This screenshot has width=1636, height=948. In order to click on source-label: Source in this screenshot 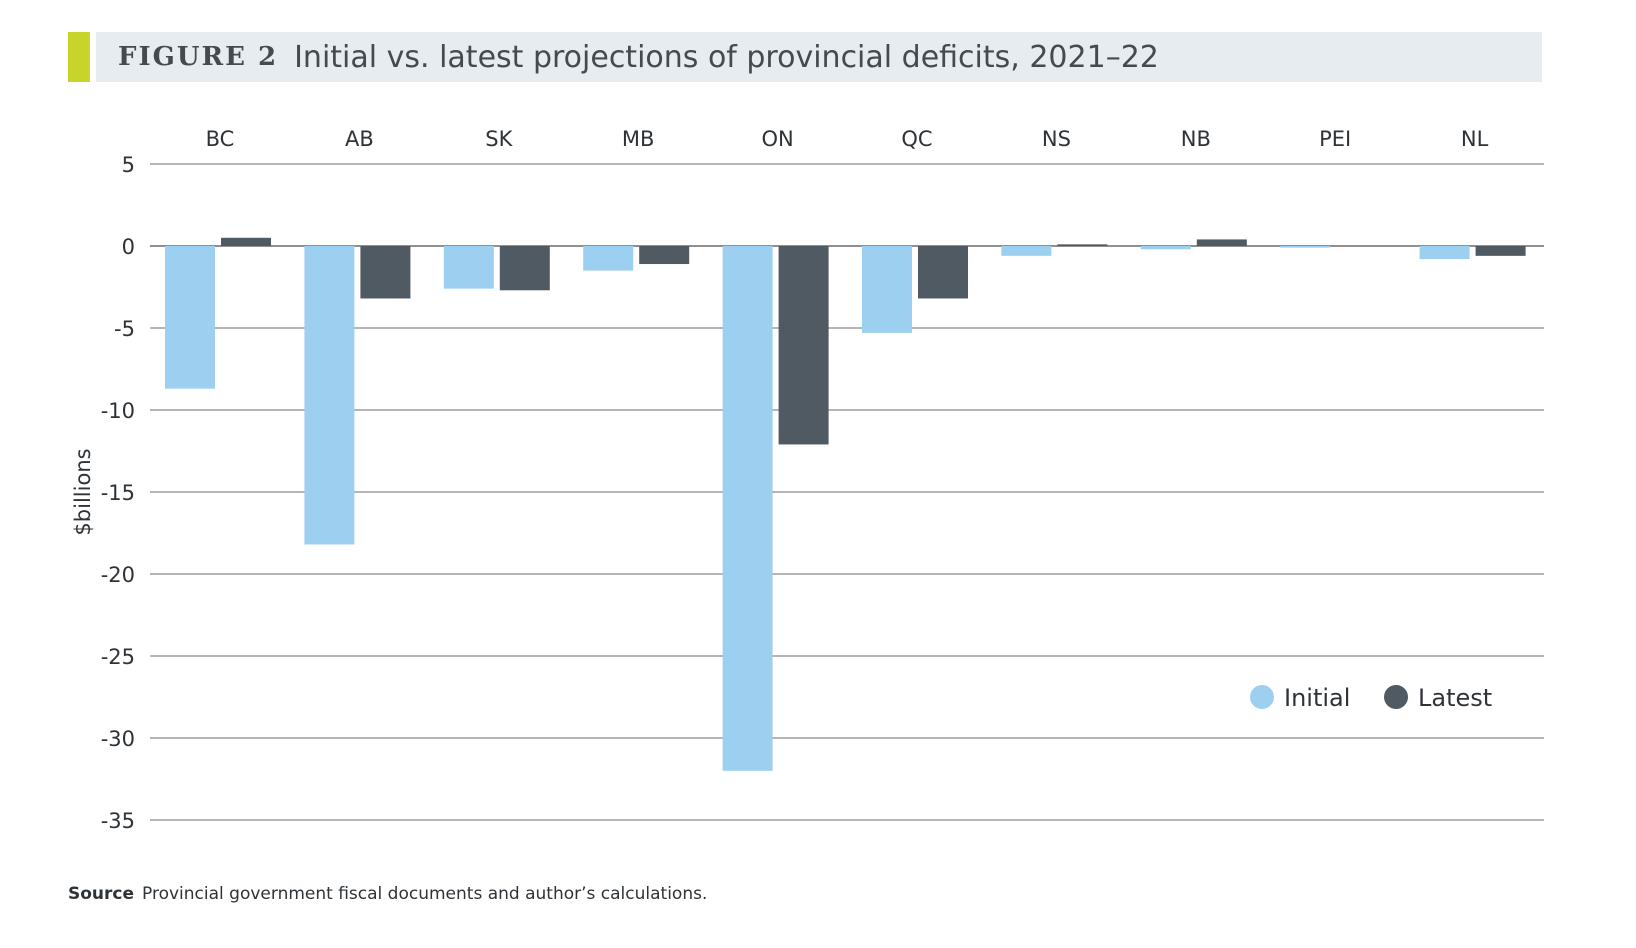, I will do `click(101, 894)`.